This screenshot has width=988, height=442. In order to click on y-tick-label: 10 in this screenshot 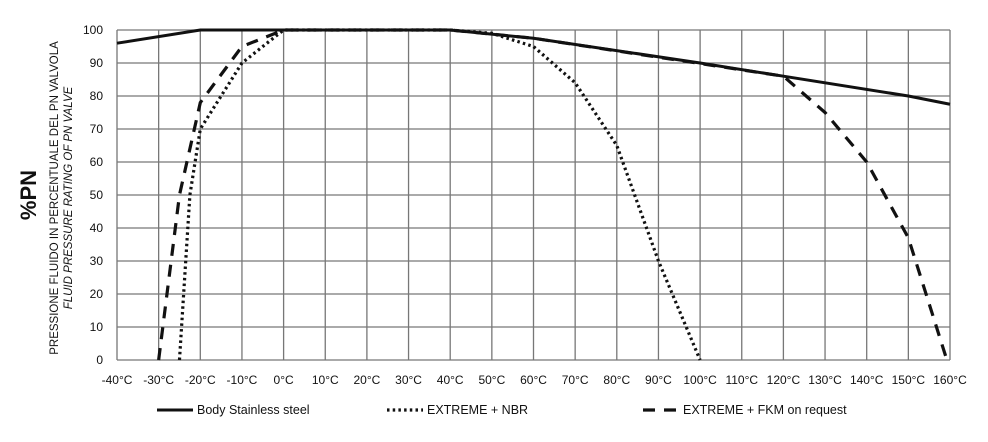, I will do `click(97, 327)`.